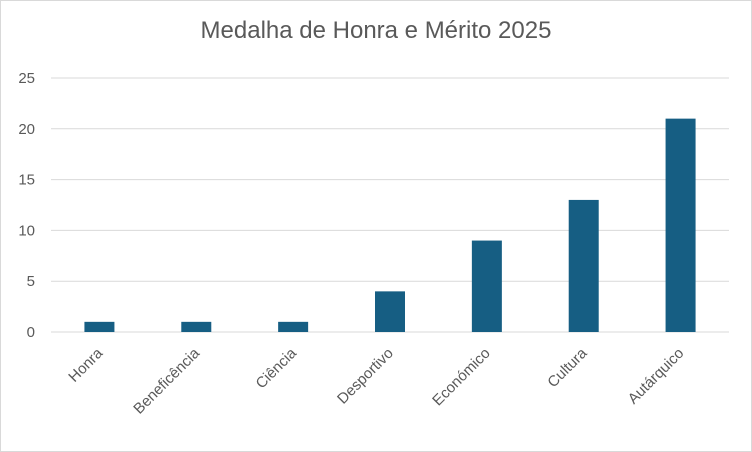 The width and height of the screenshot is (752, 452). What do you see at coordinates (461, 377) in the screenshot?
I see `x-tick-label: Económico` at bounding box center [461, 377].